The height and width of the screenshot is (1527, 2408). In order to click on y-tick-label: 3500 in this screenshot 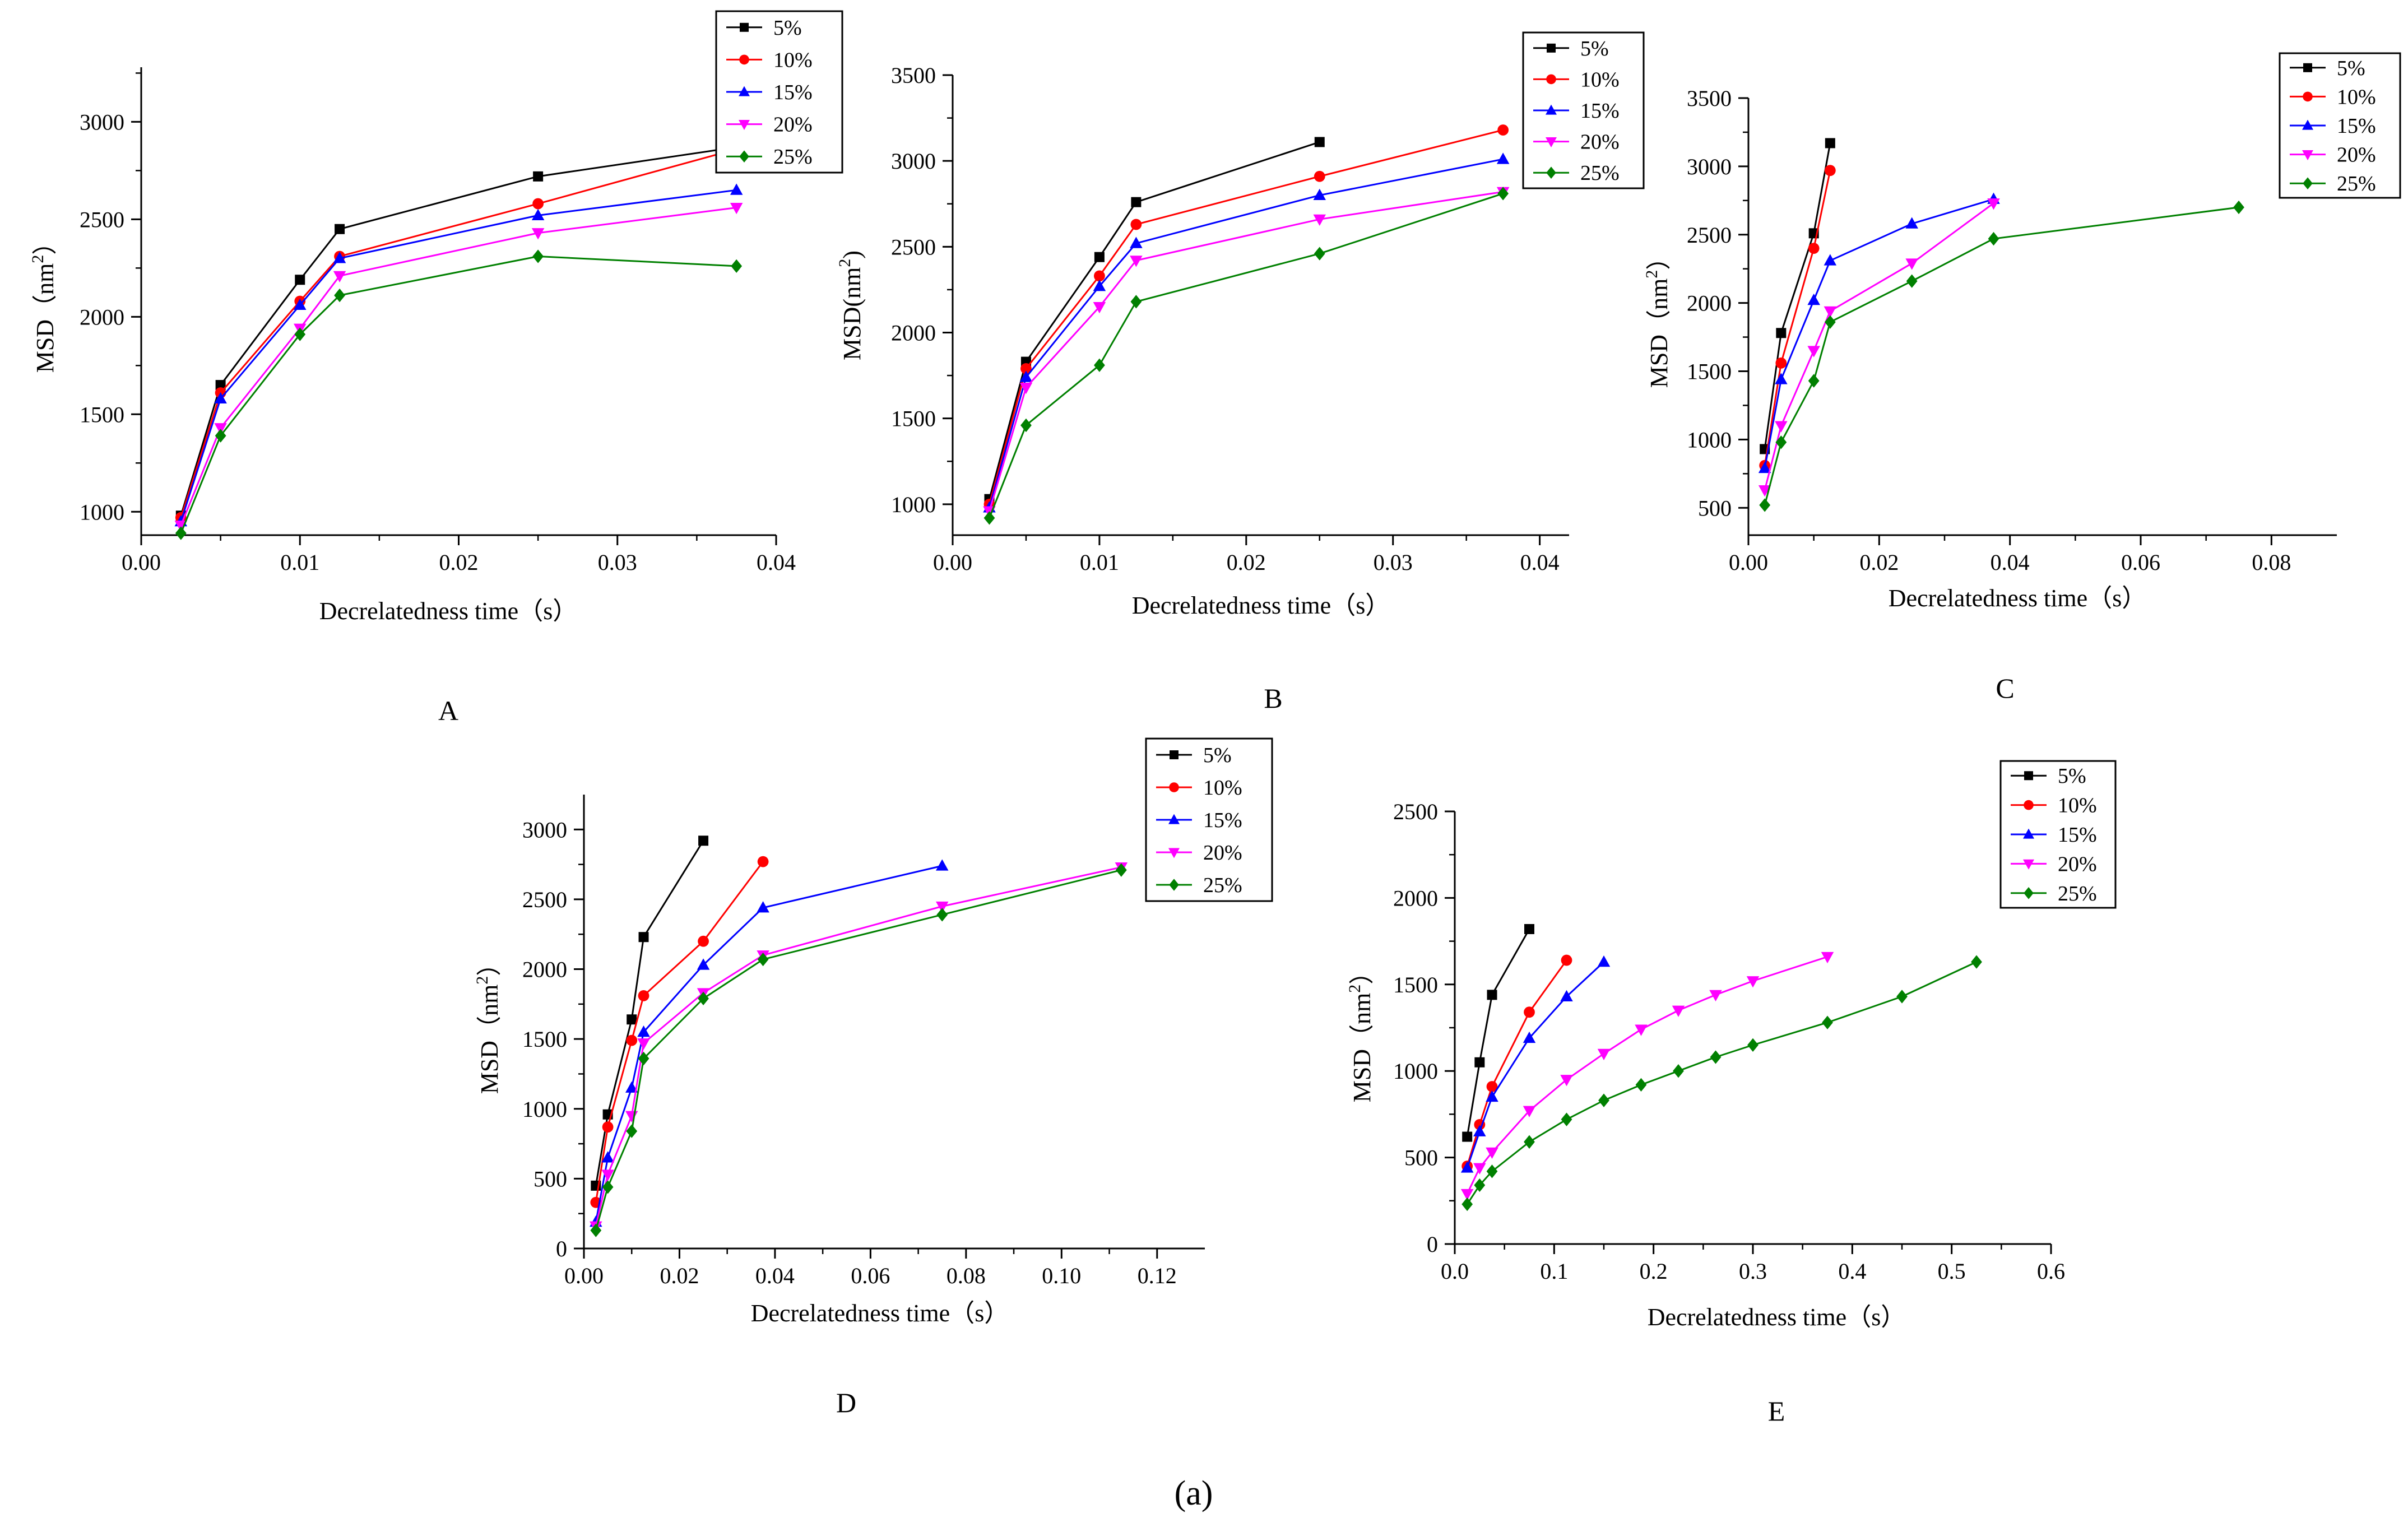, I will do `click(1709, 98)`.